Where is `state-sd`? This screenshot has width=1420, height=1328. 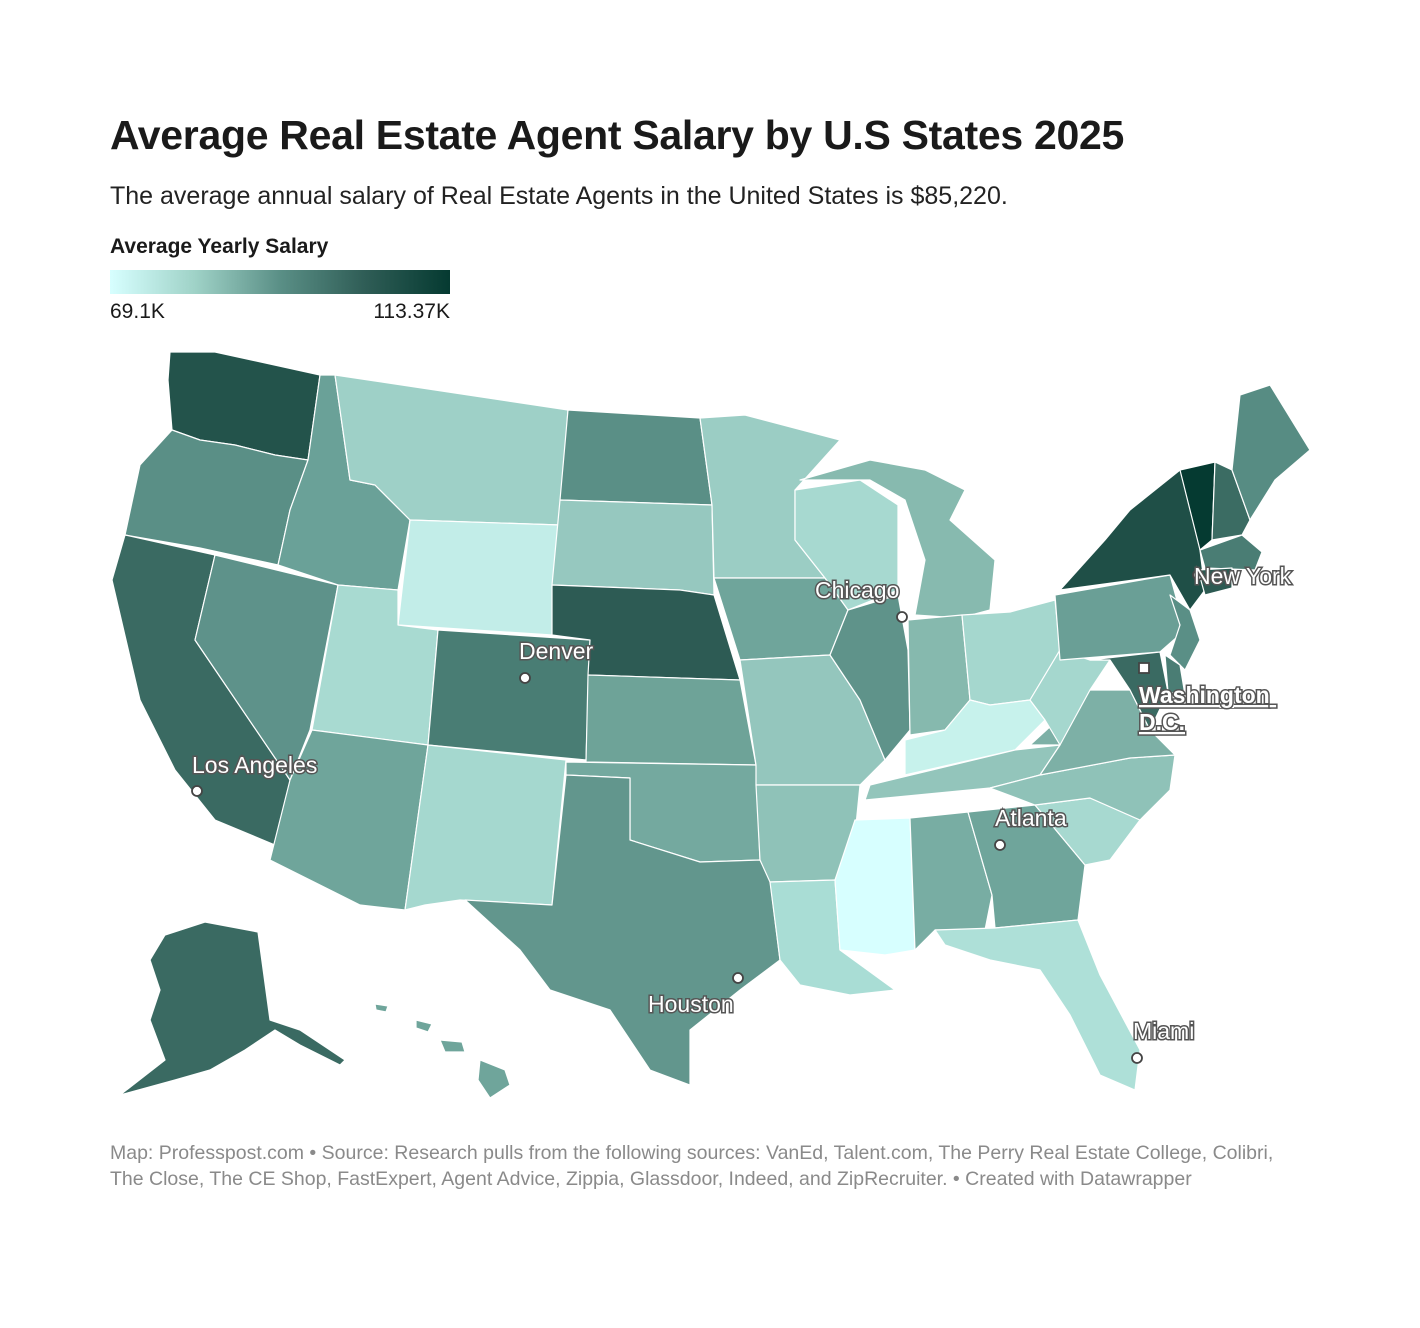 state-sd is located at coordinates (633, 547).